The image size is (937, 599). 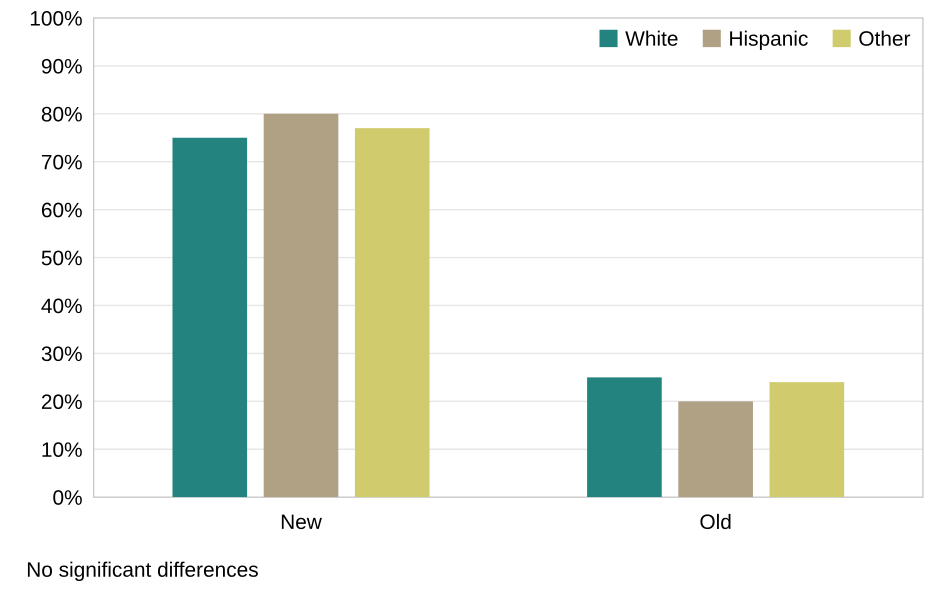 I want to click on y-tick-label: 0%, so click(x=67, y=497).